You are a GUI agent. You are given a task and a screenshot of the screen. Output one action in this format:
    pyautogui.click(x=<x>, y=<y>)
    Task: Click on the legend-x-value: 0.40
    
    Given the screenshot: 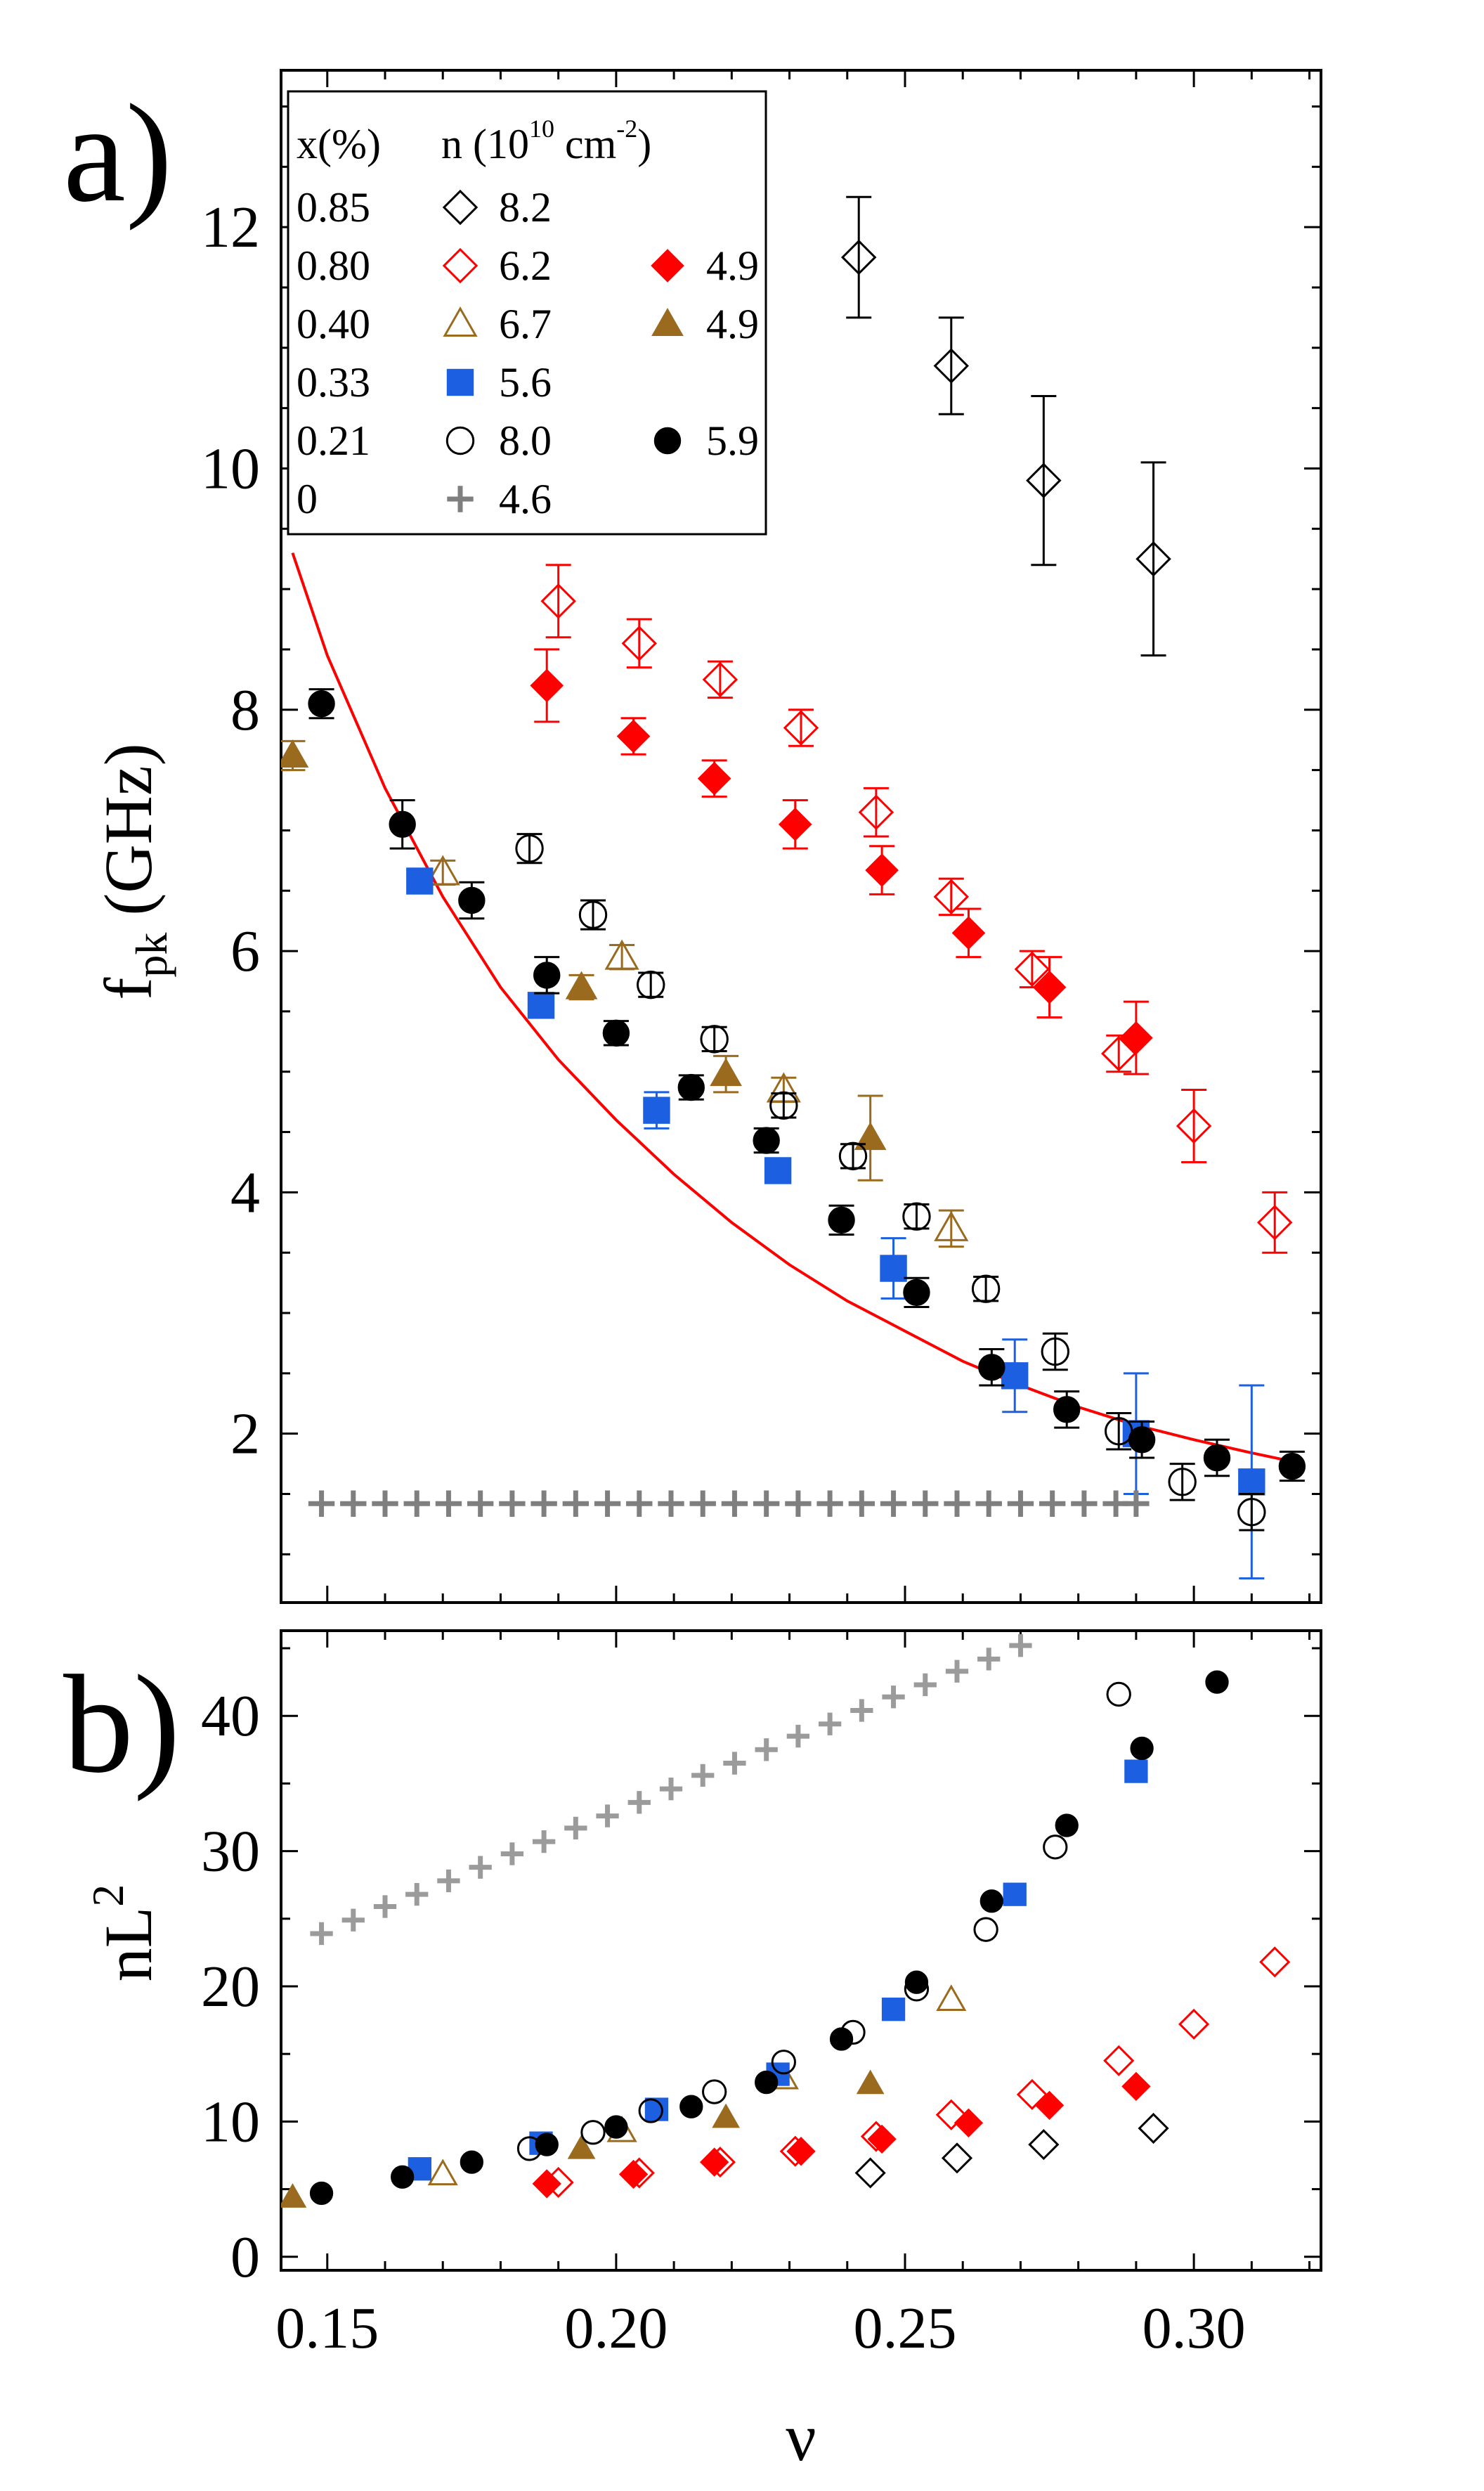 What is the action you would take?
    pyautogui.click(x=333, y=324)
    